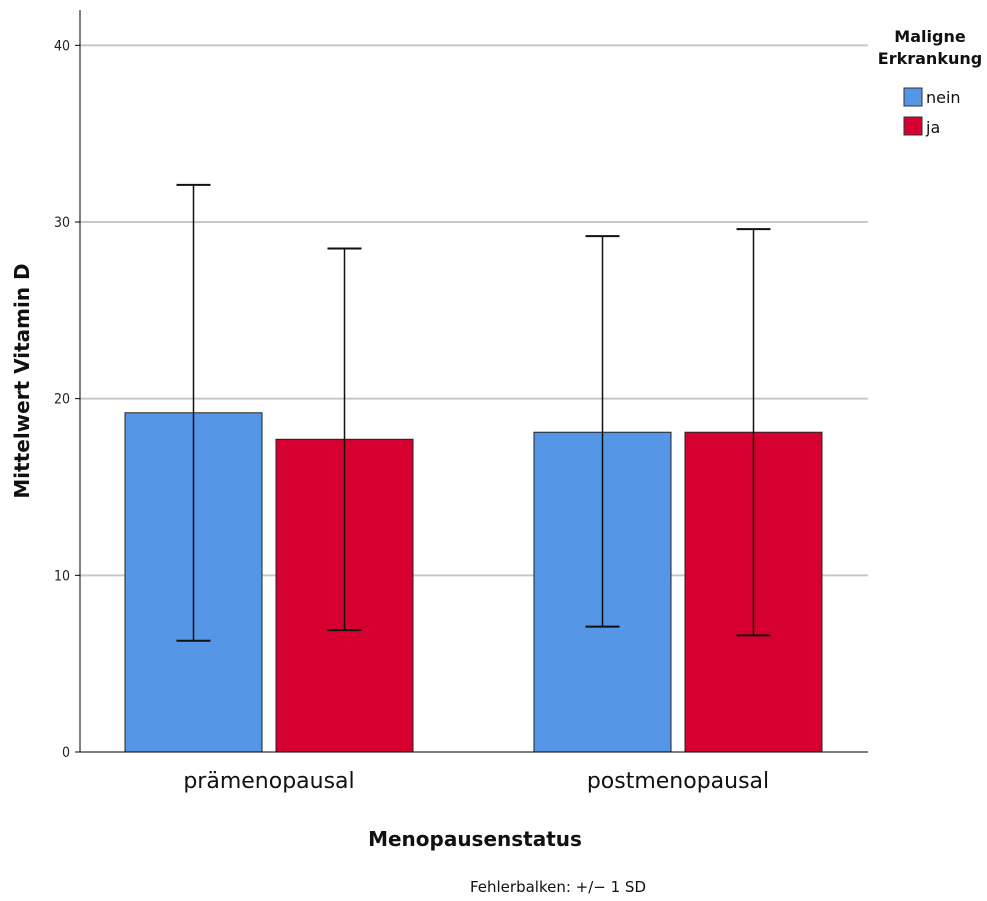 Image resolution: width=987 pixels, height=901 pixels. What do you see at coordinates (678, 781) in the screenshot?
I see `x-tick-label-1: postmenopausal` at bounding box center [678, 781].